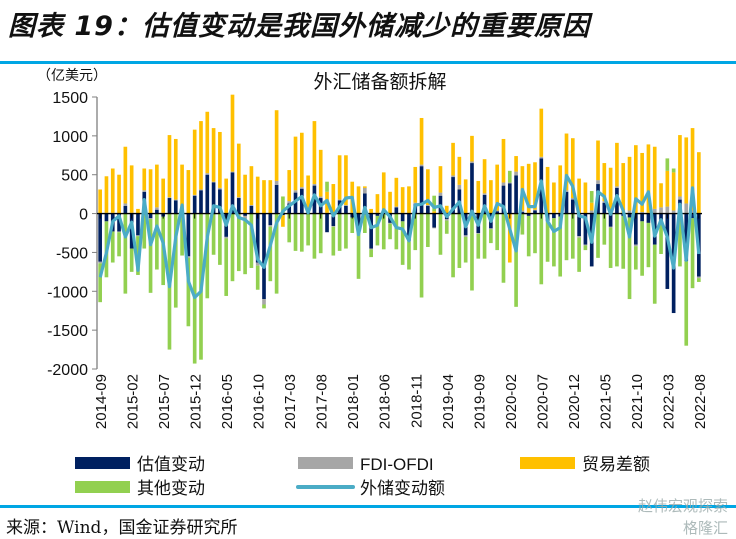 This screenshot has width=736, height=539. What do you see at coordinates (259, 401) in the screenshot?
I see `x-tick-label: 2016-10` at bounding box center [259, 401].